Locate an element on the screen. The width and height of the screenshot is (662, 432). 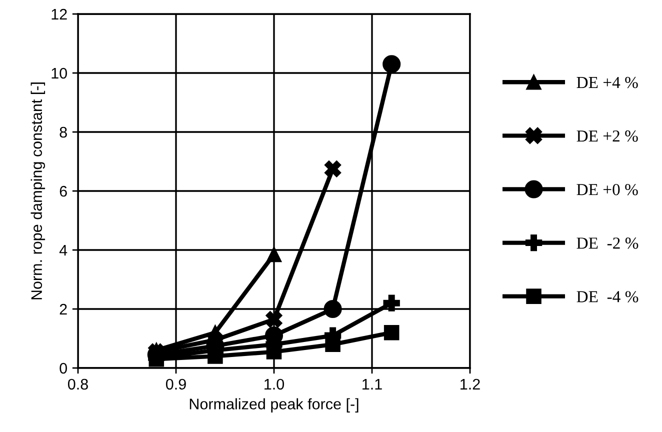
x-tick-label: 1.0 is located at coordinates (274, 384).